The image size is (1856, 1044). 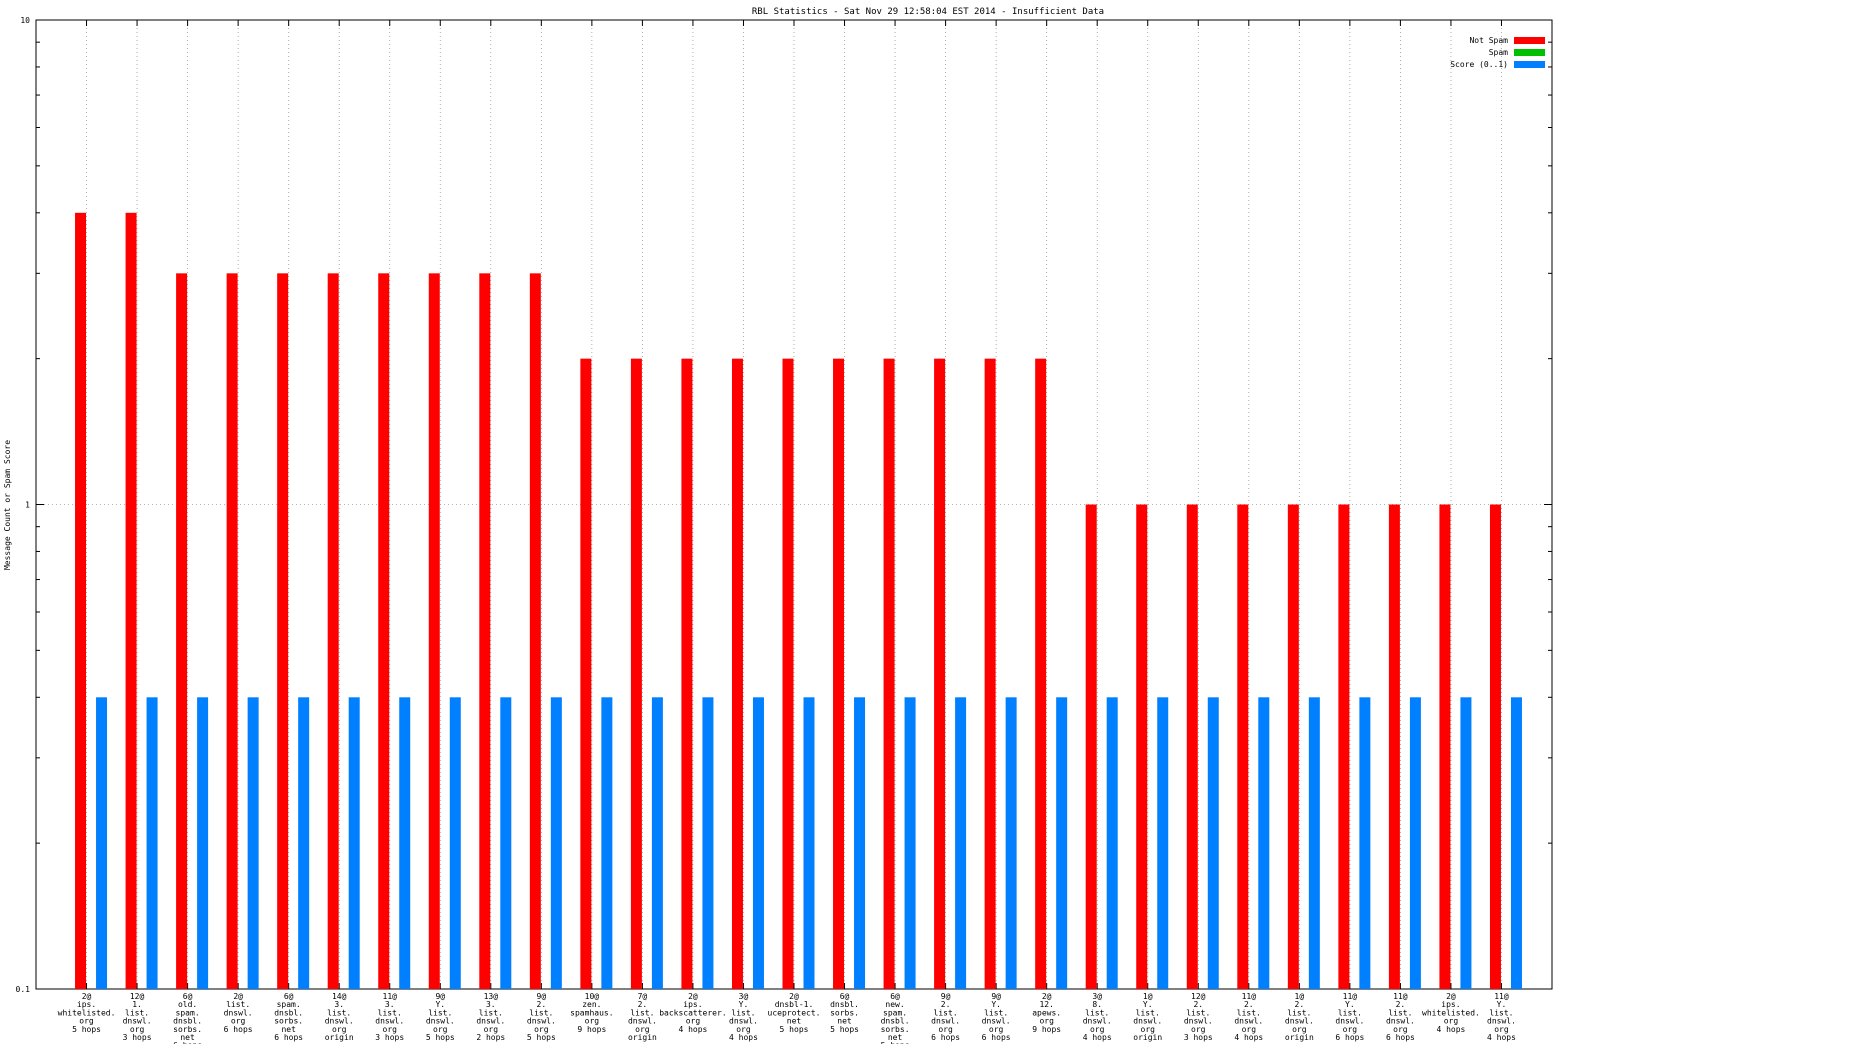 What do you see at coordinates (339, 996) in the screenshot?
I see `x-tick-label-line: 14@` at bounding box center [339, 996].